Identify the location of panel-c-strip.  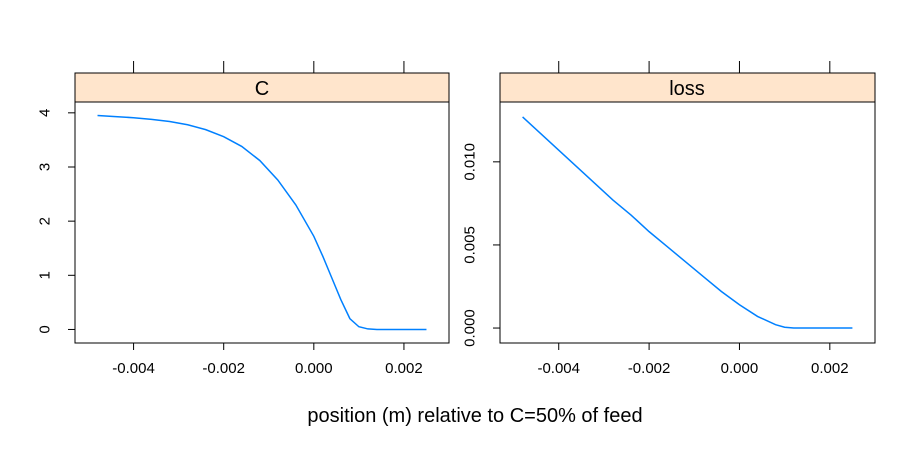
(262, 87).